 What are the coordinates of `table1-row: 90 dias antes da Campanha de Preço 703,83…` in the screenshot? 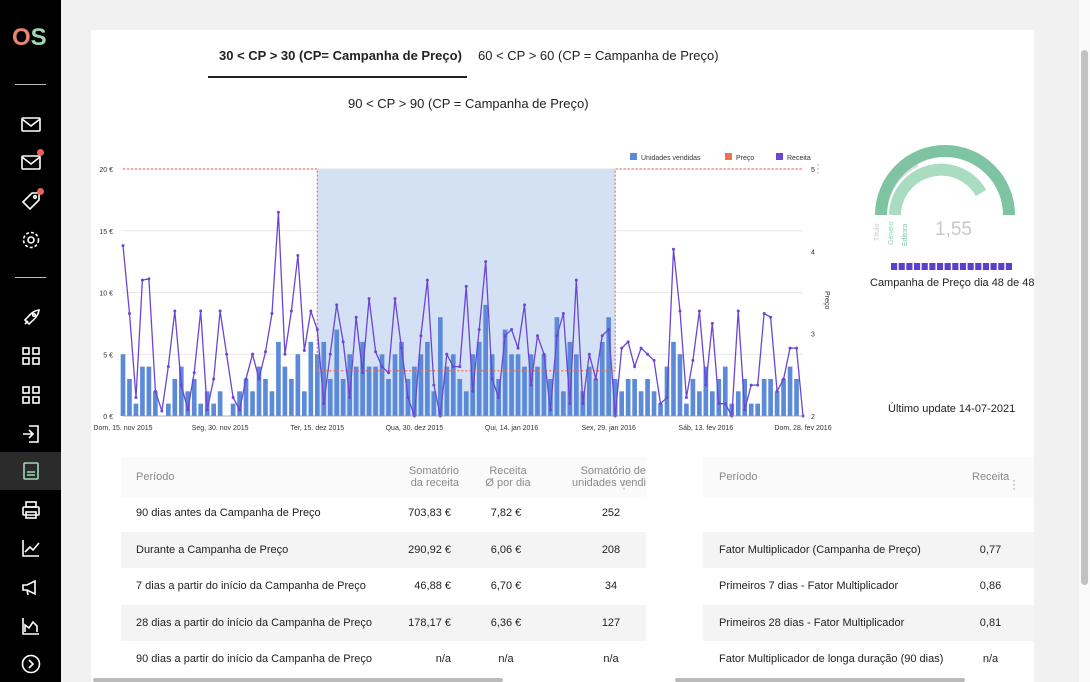 It's located at (383, 513).